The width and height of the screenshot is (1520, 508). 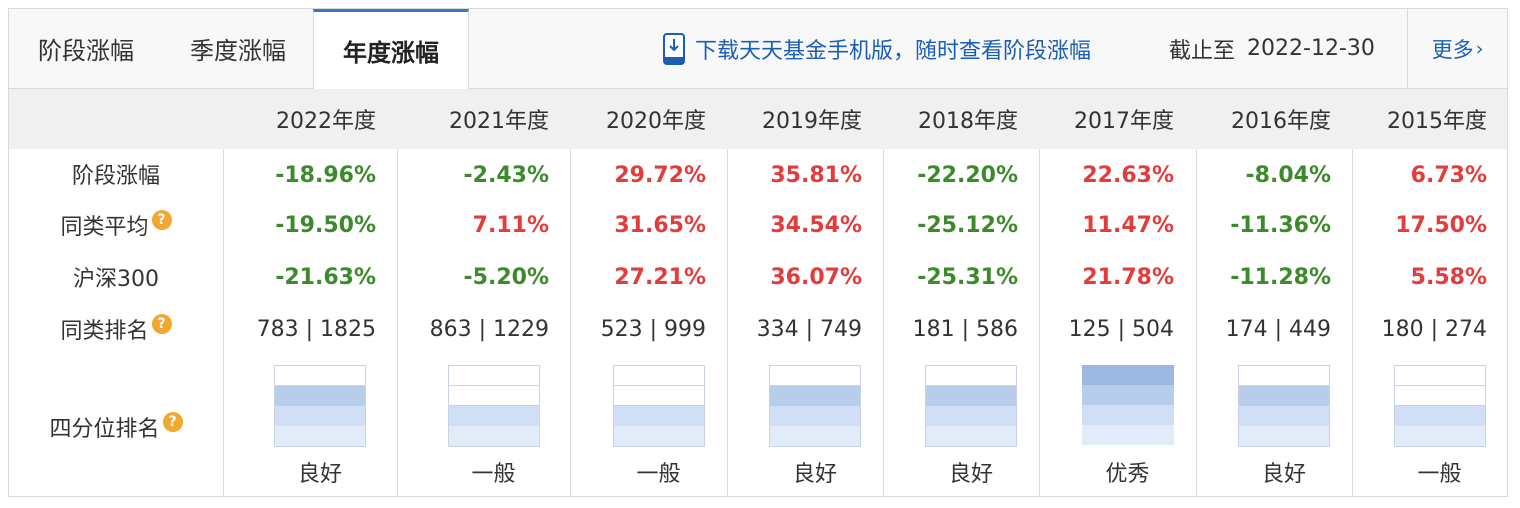 What do you see at coordinates (656, 121) in the screenshot?
I see `year-header: 2020年度` at bounding box center [656, 121].